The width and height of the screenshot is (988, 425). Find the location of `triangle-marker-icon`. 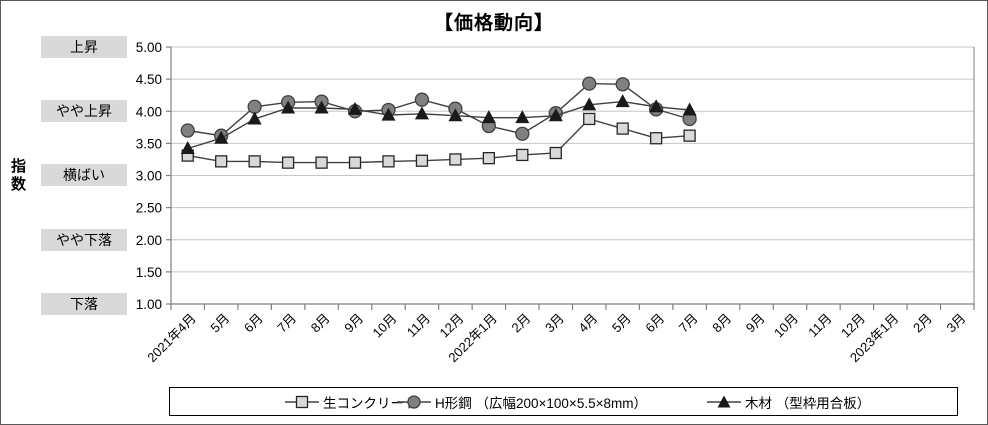

triangle-marker-icon is located at coordinates (724, 401).